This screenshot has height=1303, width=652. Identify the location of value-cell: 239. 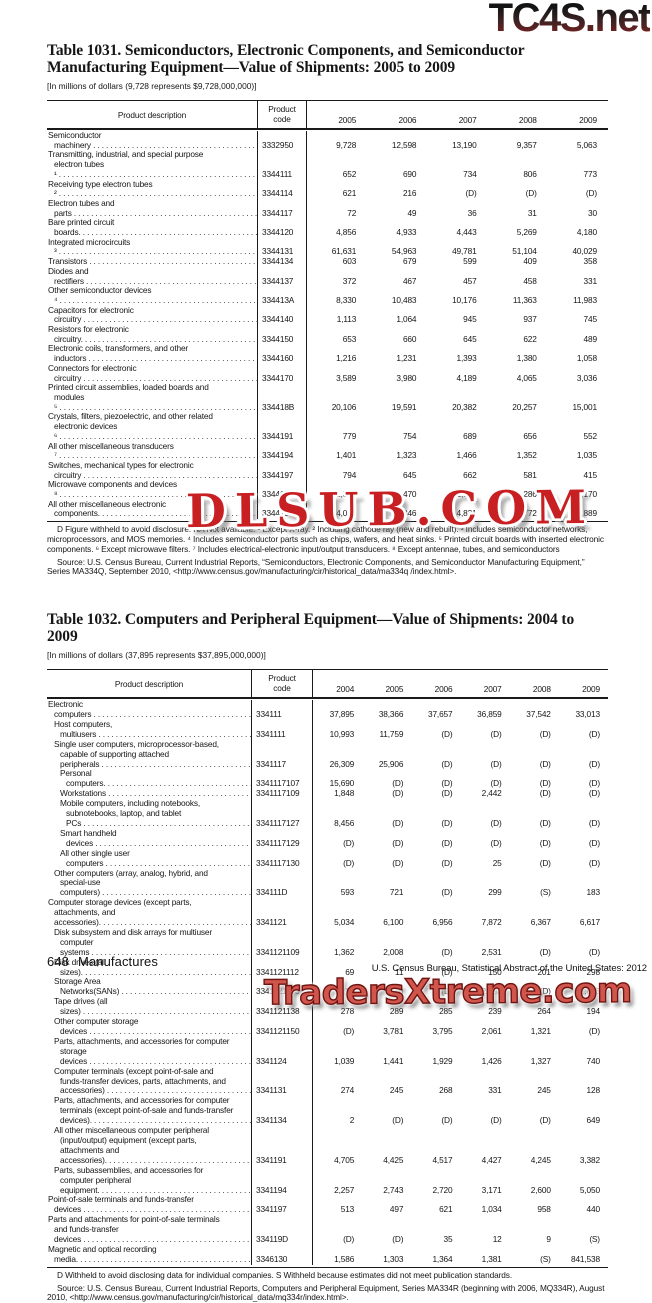
(495, 1011).